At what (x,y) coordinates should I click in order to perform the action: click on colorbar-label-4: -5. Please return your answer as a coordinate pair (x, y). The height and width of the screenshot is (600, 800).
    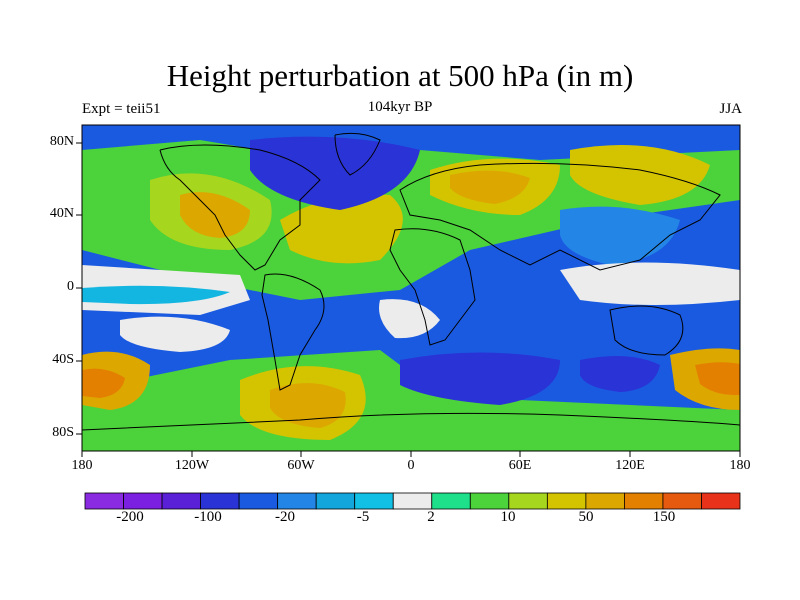
    Looking at the image, I should click on (363, 517).